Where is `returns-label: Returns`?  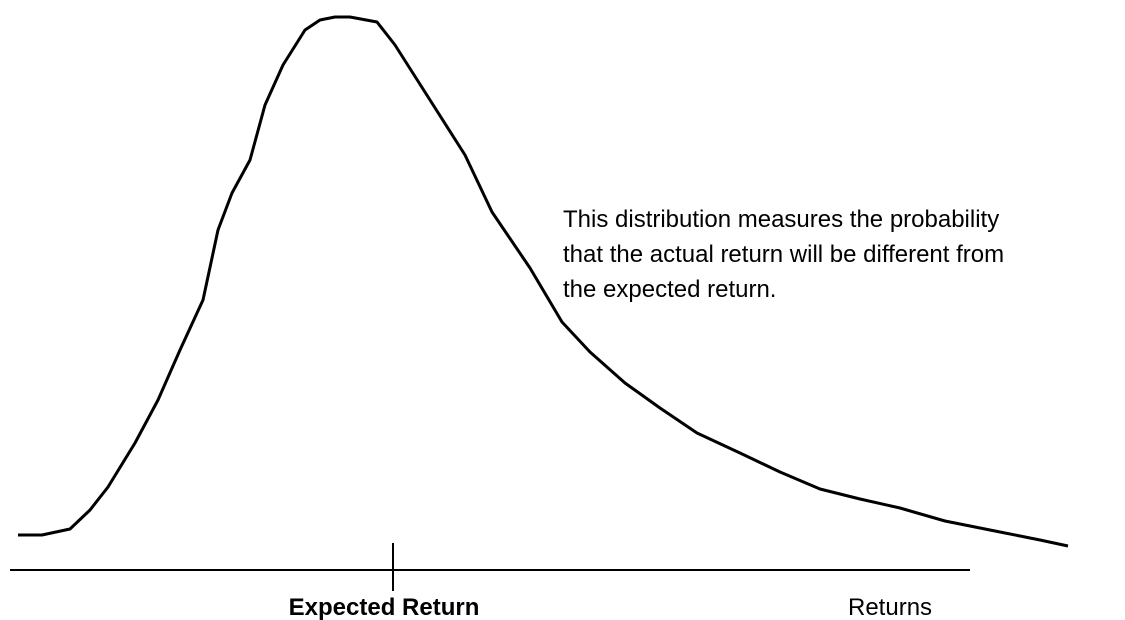
returns-label: Returns is located at coordinates (890, 607).